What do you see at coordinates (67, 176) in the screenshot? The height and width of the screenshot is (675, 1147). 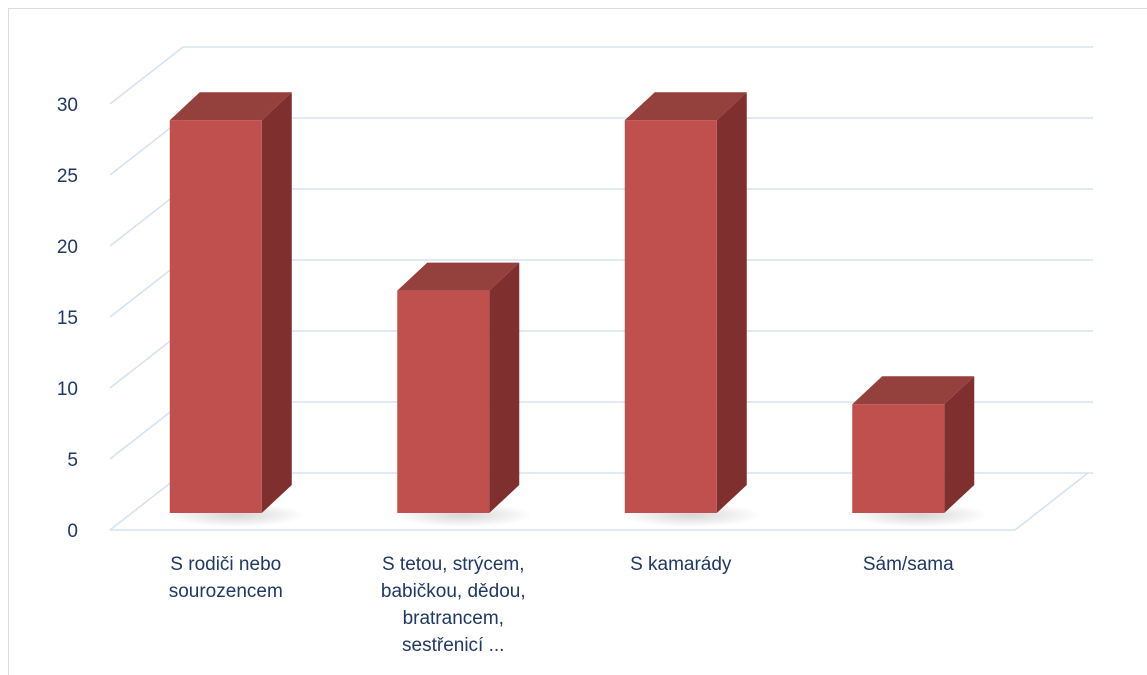 I see `y-tick-label: 25` at bounding box center [67, 176].